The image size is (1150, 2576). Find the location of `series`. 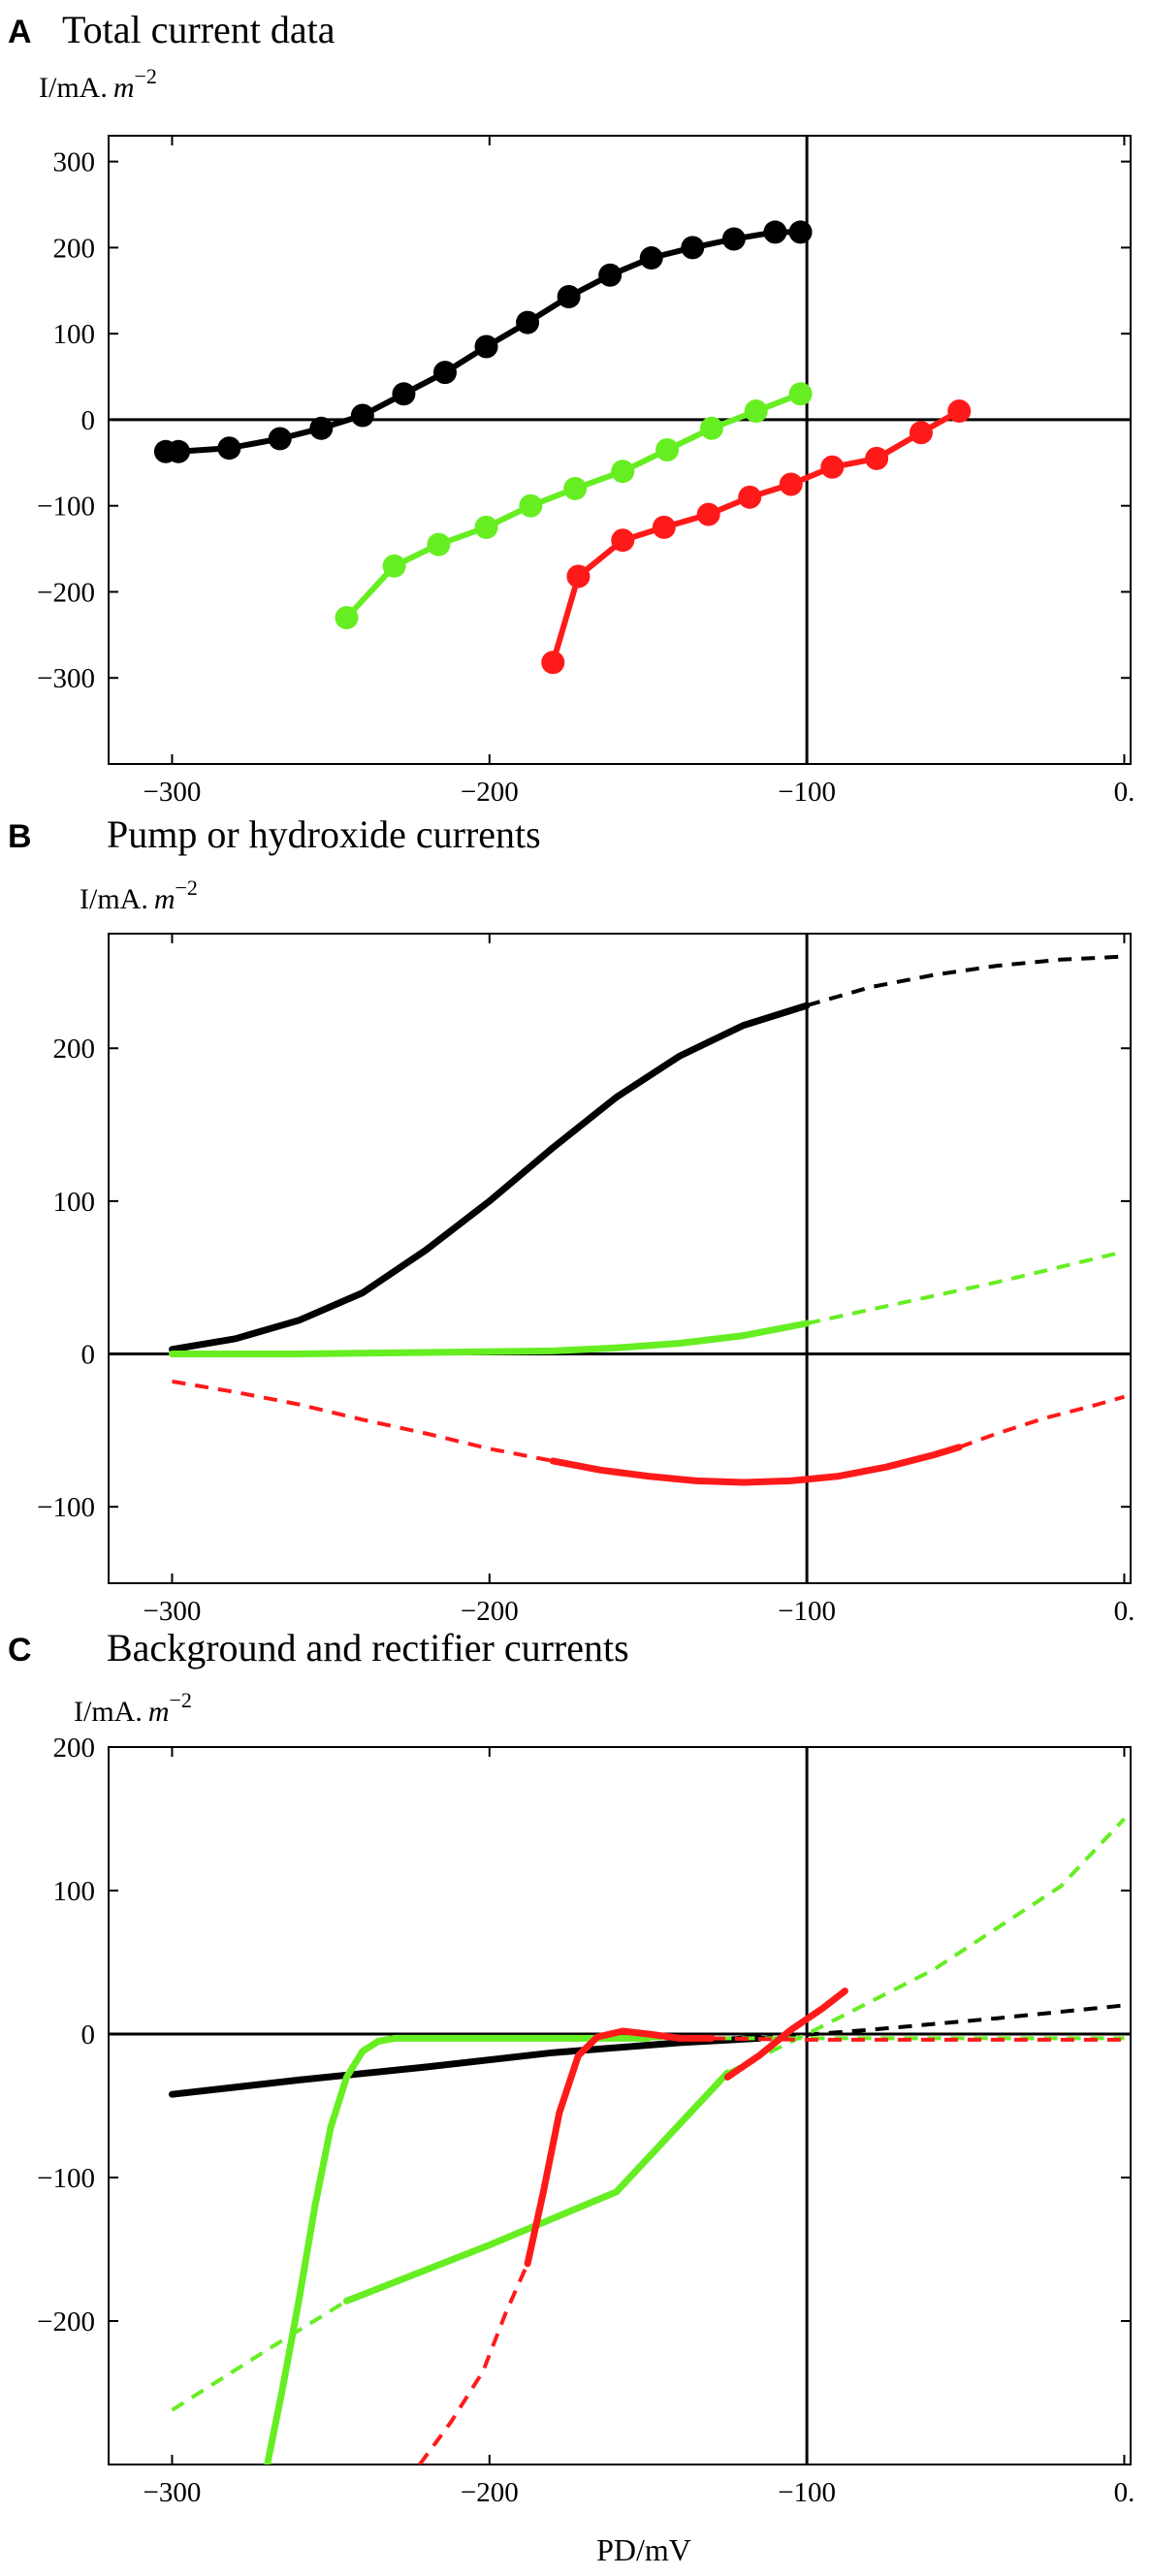

series is located at coordinates (563, 447).